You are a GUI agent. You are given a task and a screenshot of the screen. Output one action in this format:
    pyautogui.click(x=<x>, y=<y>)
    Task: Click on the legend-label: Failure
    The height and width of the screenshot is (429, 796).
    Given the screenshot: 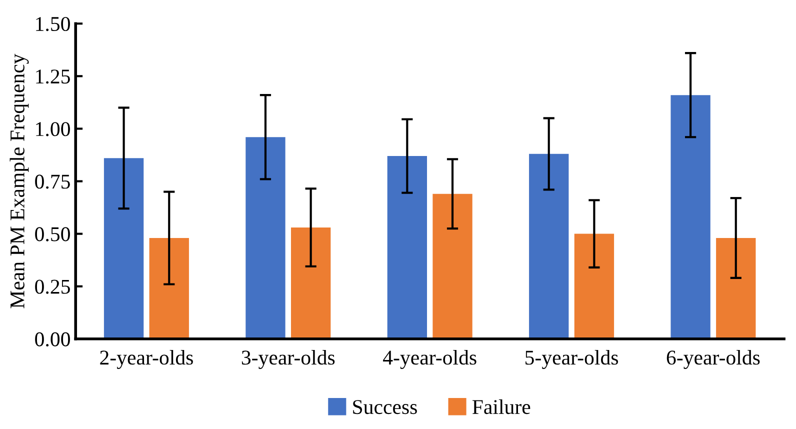 What is the action you would take?
    pyautogui.click(x=501, y=406)
    